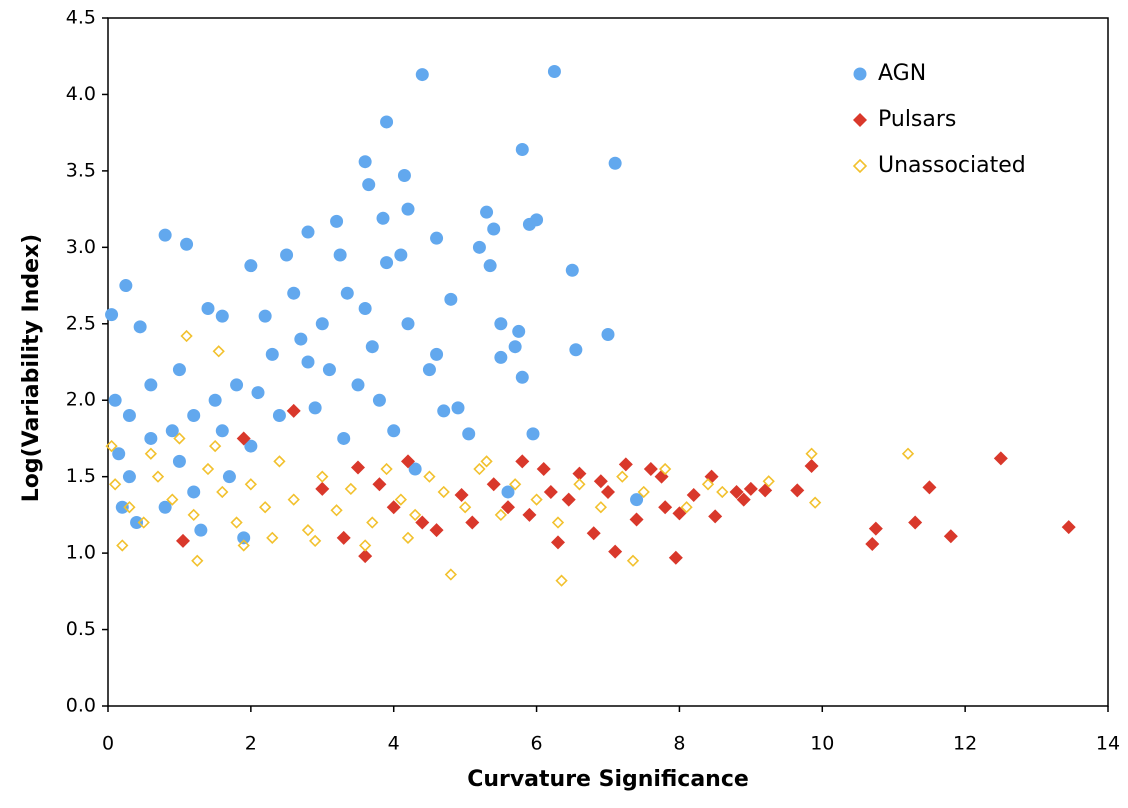 This screenshot has height=808, width=1128. Describe the element at coordinates (108, 744) in the screenshot. I see `x-tick-label: 0` at that location.